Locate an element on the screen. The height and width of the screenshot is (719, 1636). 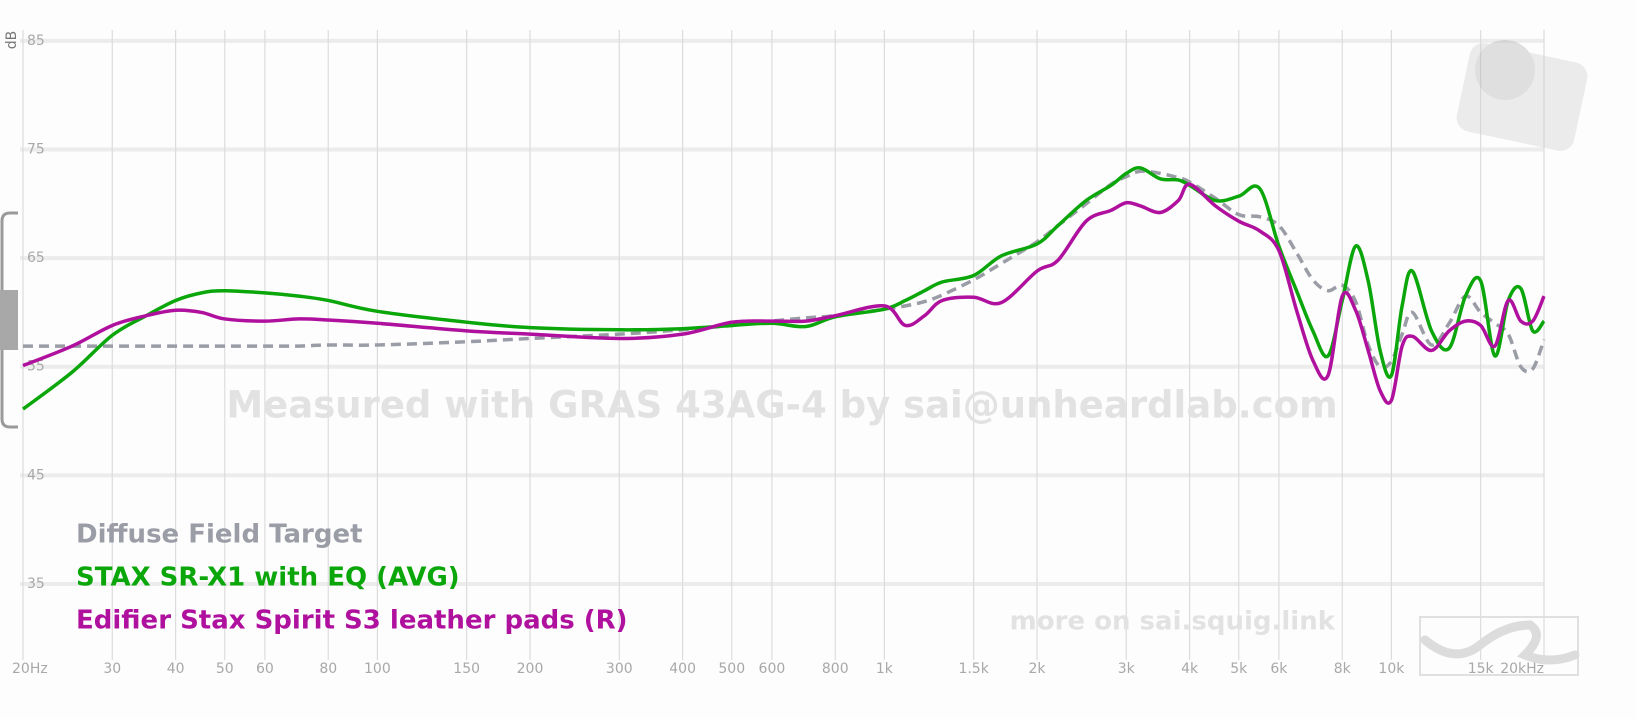
x-tick-label: 6k is located at coordinates (1279, 669).